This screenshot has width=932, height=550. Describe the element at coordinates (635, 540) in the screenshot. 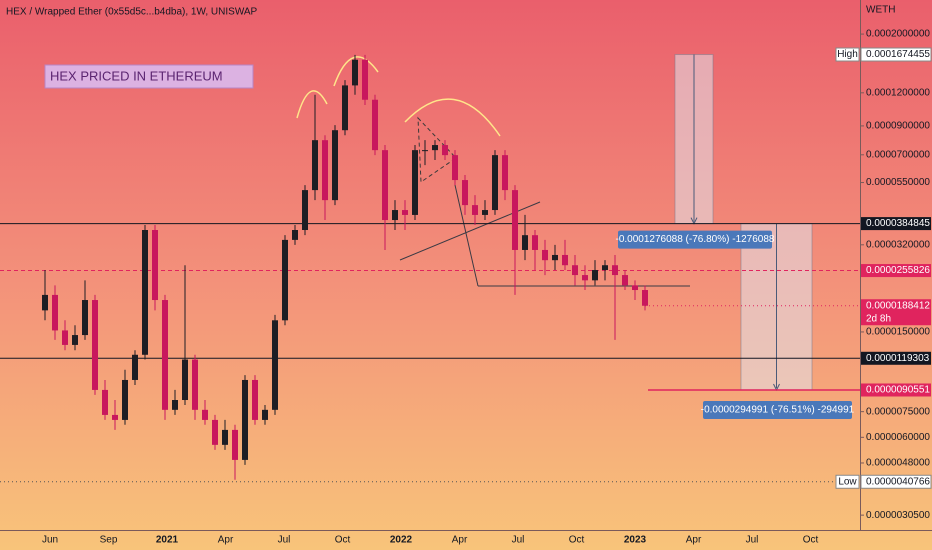

I see `x-tick-label: 2023` at that location.